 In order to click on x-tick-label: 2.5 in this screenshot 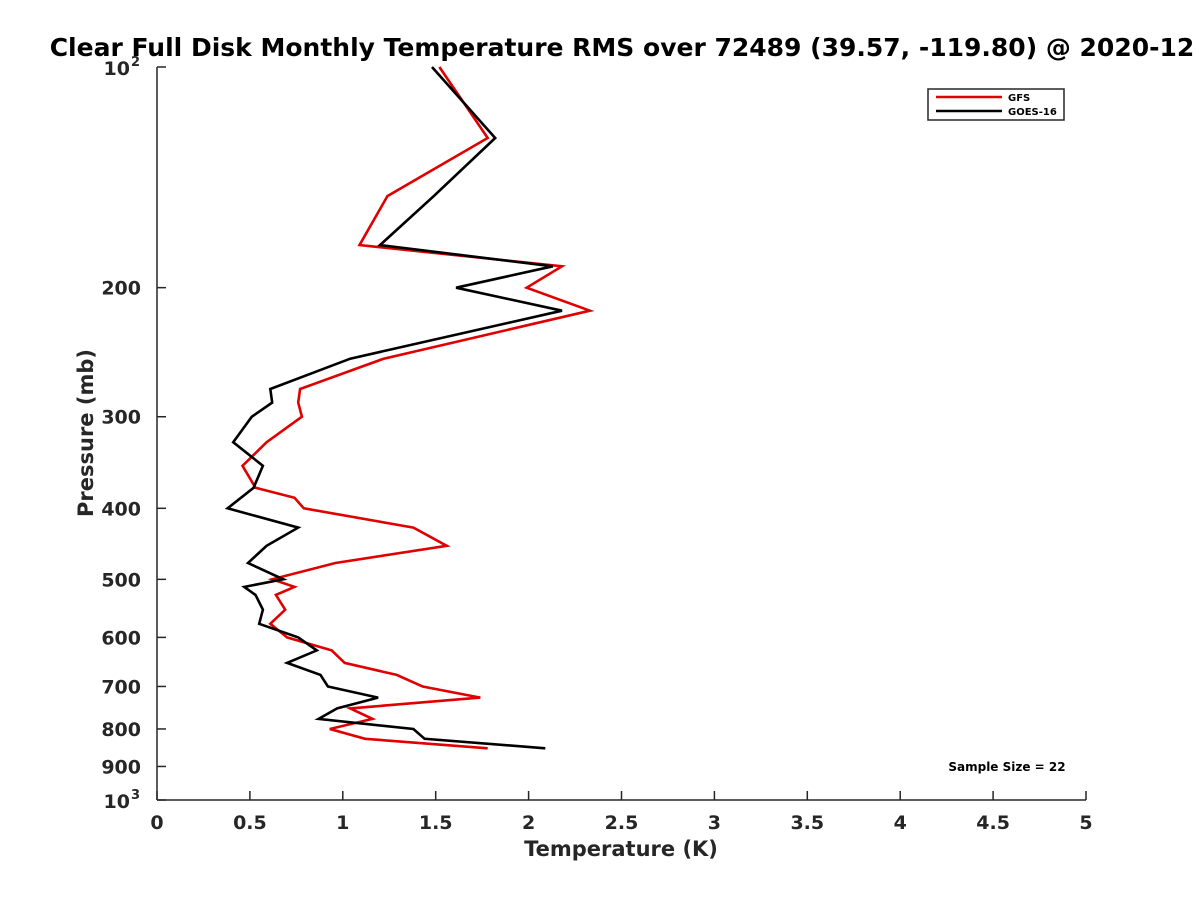, I will do `click(622, 823)`.